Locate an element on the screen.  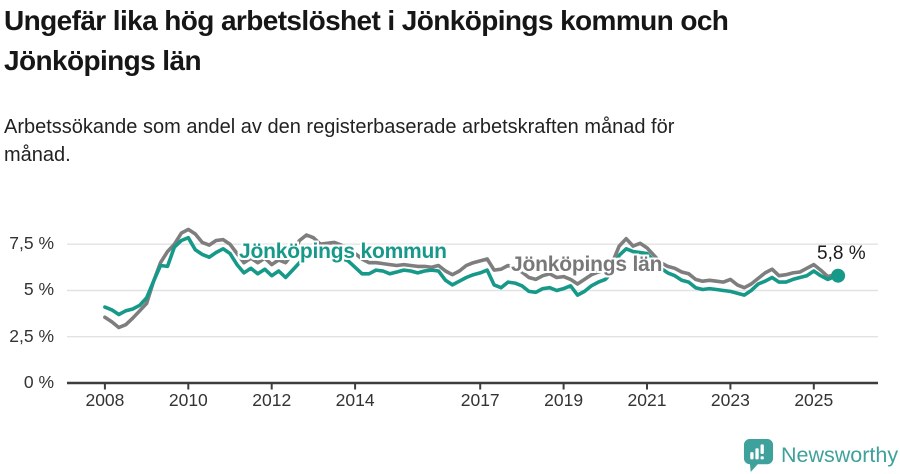
y-axis-tick-label: 5 % is located at coordinates (38, 289).